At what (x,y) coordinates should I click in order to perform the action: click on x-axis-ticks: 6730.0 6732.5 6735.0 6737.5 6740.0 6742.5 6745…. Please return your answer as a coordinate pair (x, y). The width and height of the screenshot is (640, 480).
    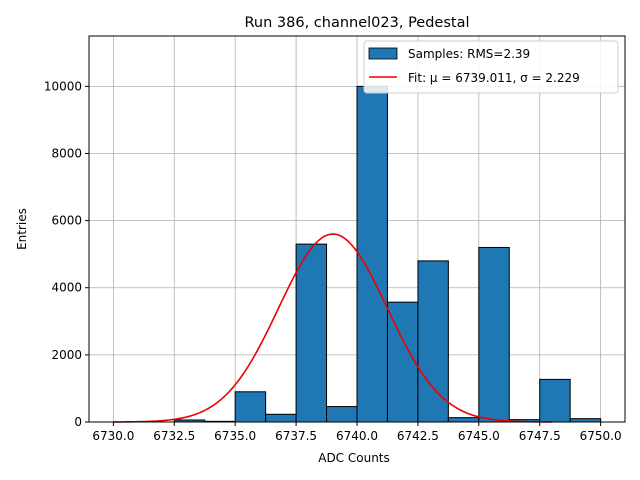
    Looking at the image, I should click on (357, 432).